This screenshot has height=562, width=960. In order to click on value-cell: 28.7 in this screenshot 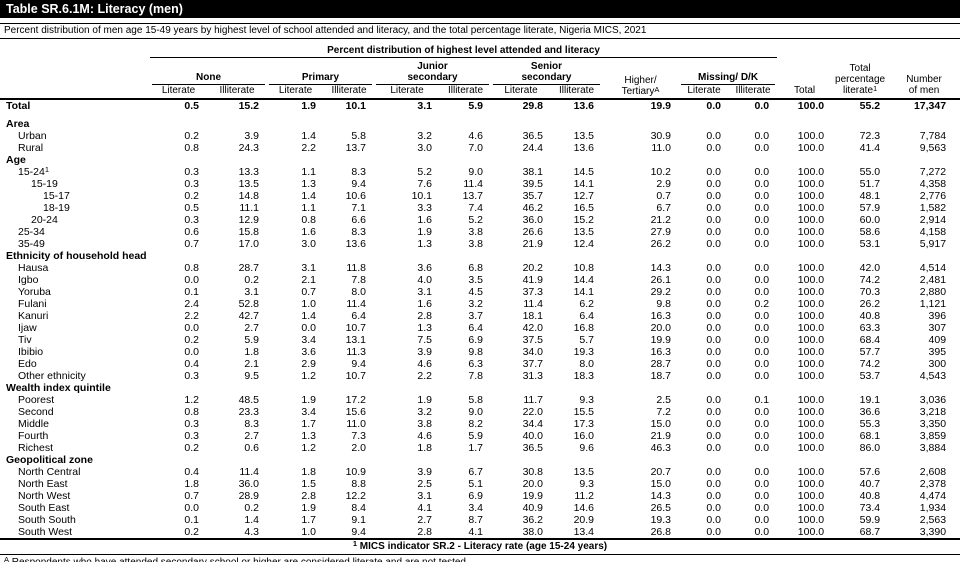, I will do `click(660, 364)`.